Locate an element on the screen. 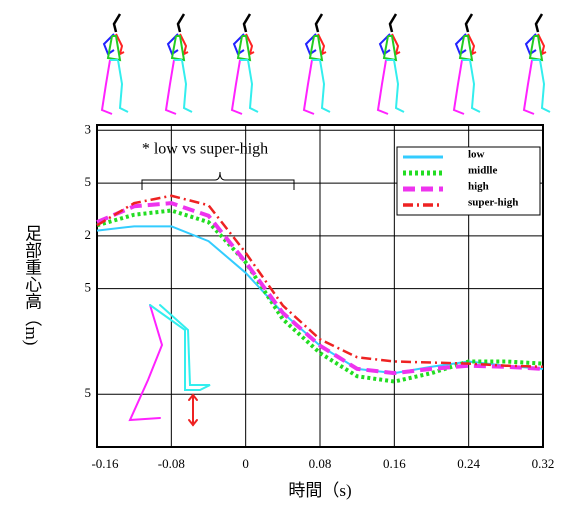  legend: low midlle high super-high is located at coordinates (468, 181).